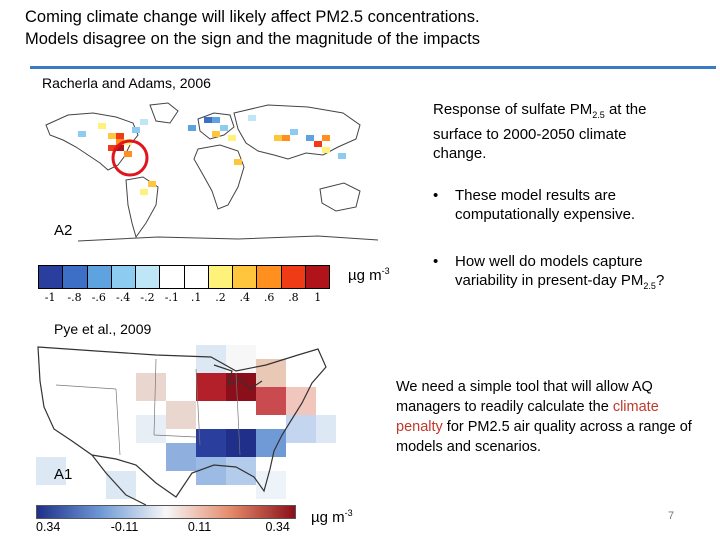  I want to click on top-units-label: µg m-3, so click(369, 275).